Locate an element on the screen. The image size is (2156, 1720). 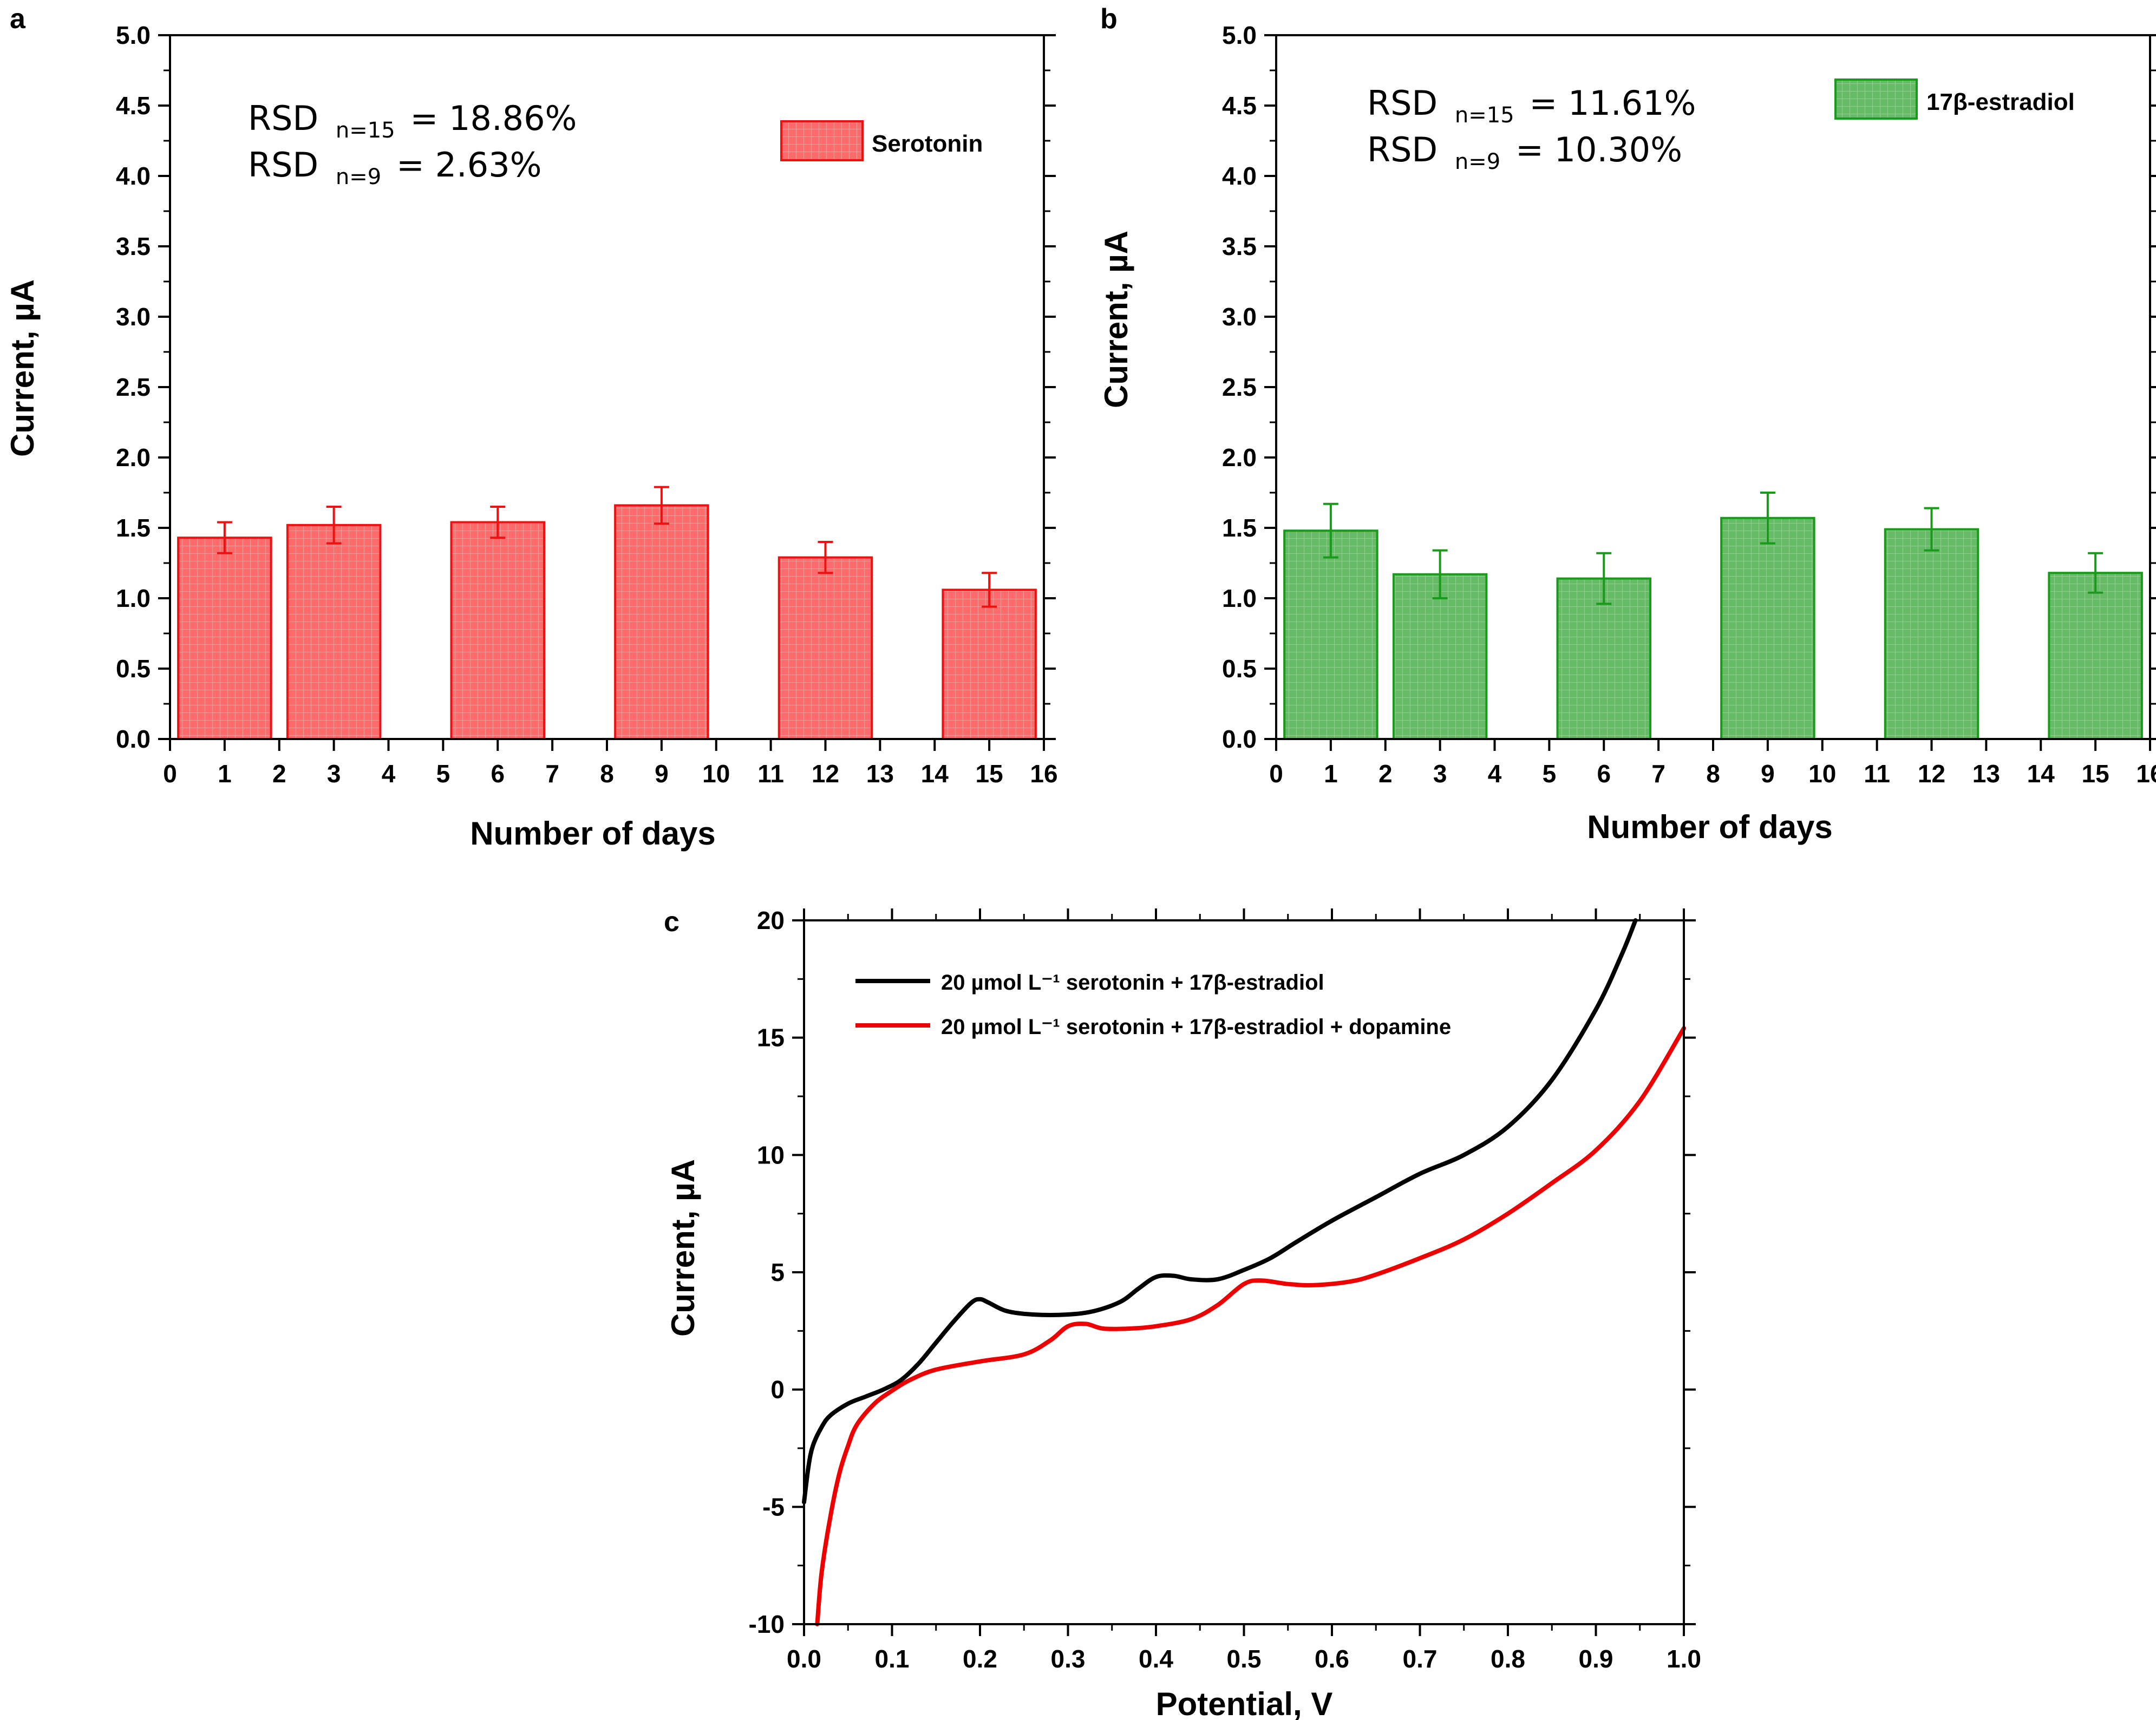
x-tick-label: 0.6 is located at coordinates (1332, 1659).